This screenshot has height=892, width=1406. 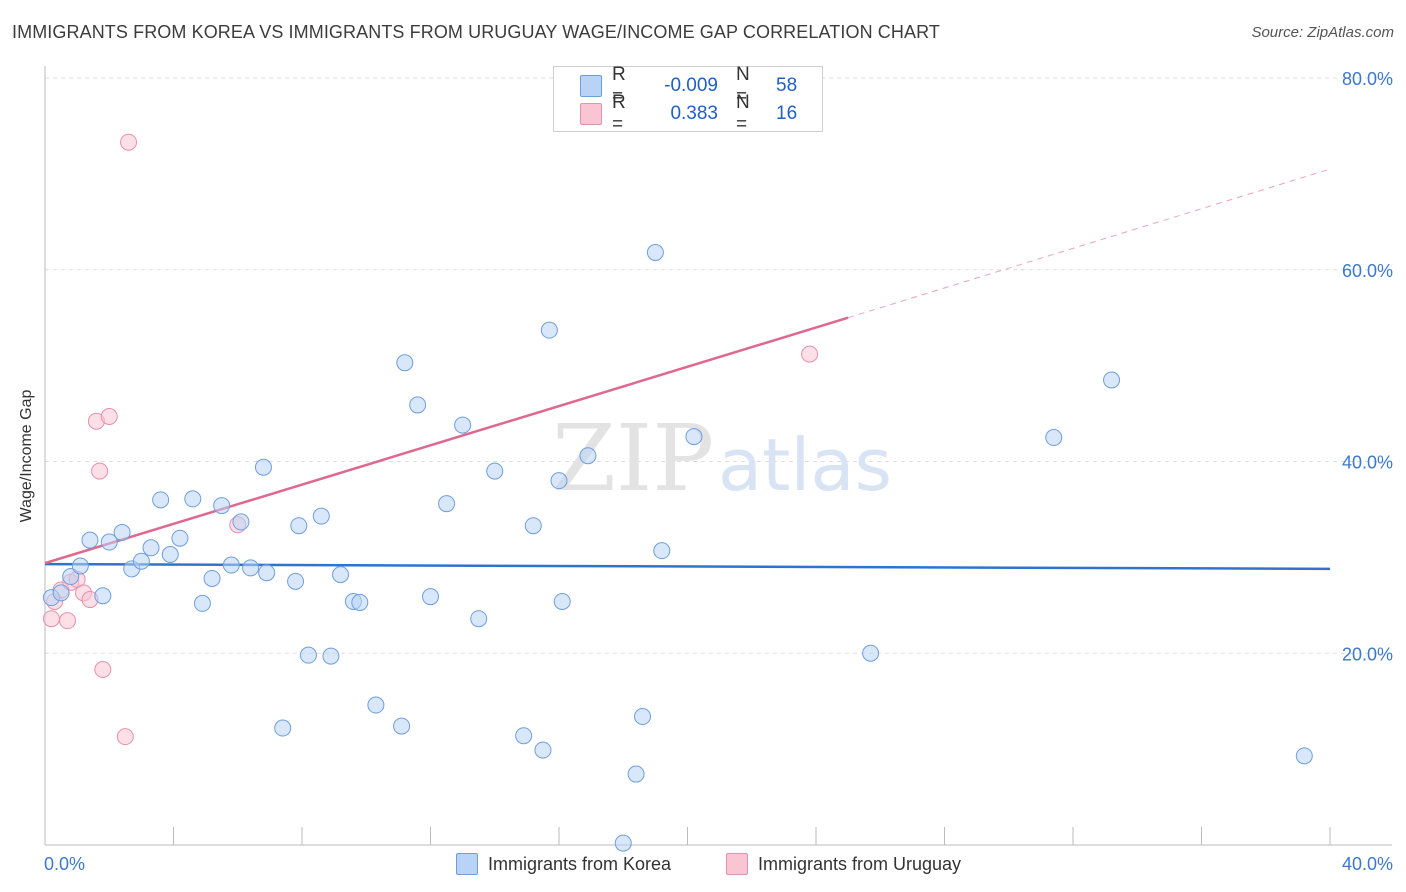 What do you see at coordinates (787, 85) in the screenshot?
I see `n-value: 58` at bounding box center [787, 85].